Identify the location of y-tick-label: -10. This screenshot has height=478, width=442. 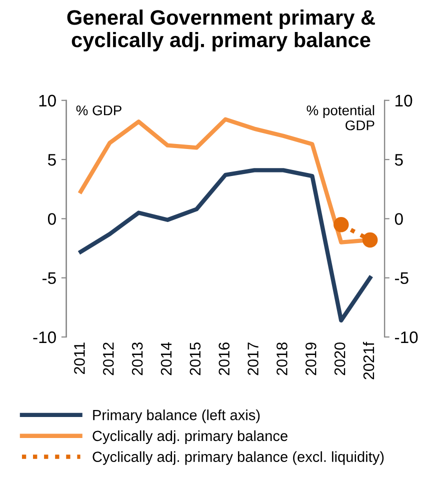
(44, 337).